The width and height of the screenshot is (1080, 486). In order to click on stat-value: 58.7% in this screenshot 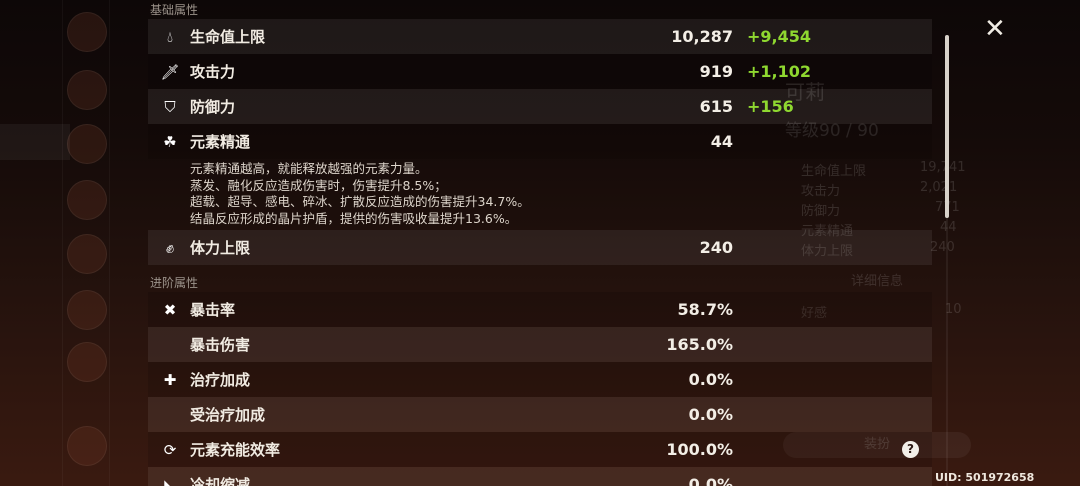, I will do `click(705, 309)`.